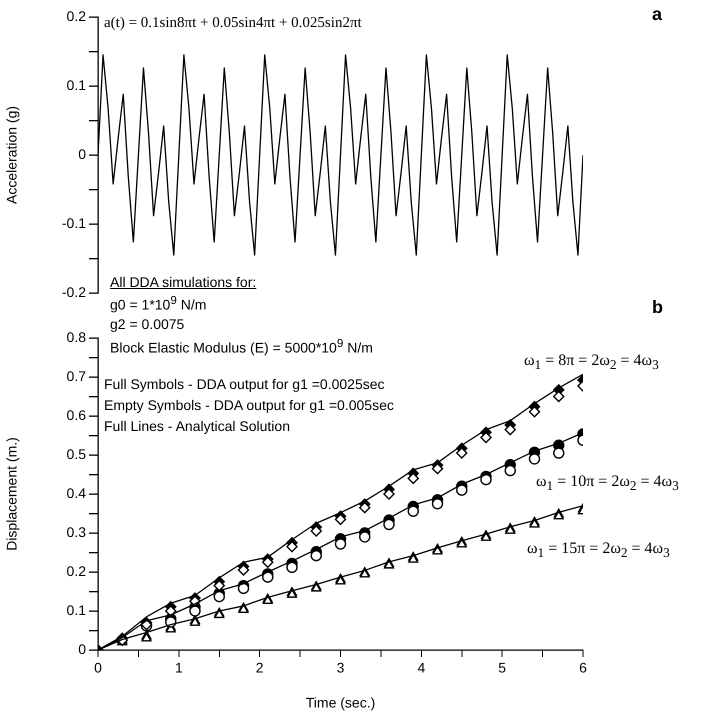 The image size is (719, 716). What do you see at coordinates (76, 336) in the screenshot?
I see `y-tick-label: 0.8` at bounding box center [76, 336].